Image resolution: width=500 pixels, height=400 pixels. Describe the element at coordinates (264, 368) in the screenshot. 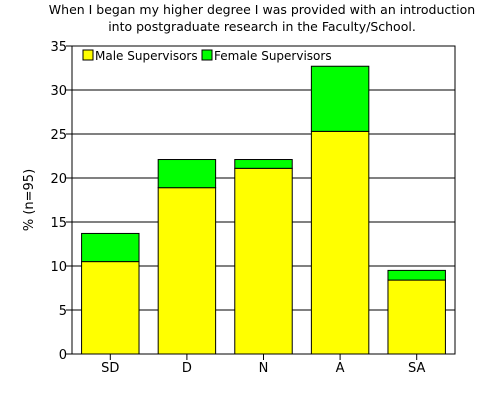

I see `x-tick-label: N` at that location.